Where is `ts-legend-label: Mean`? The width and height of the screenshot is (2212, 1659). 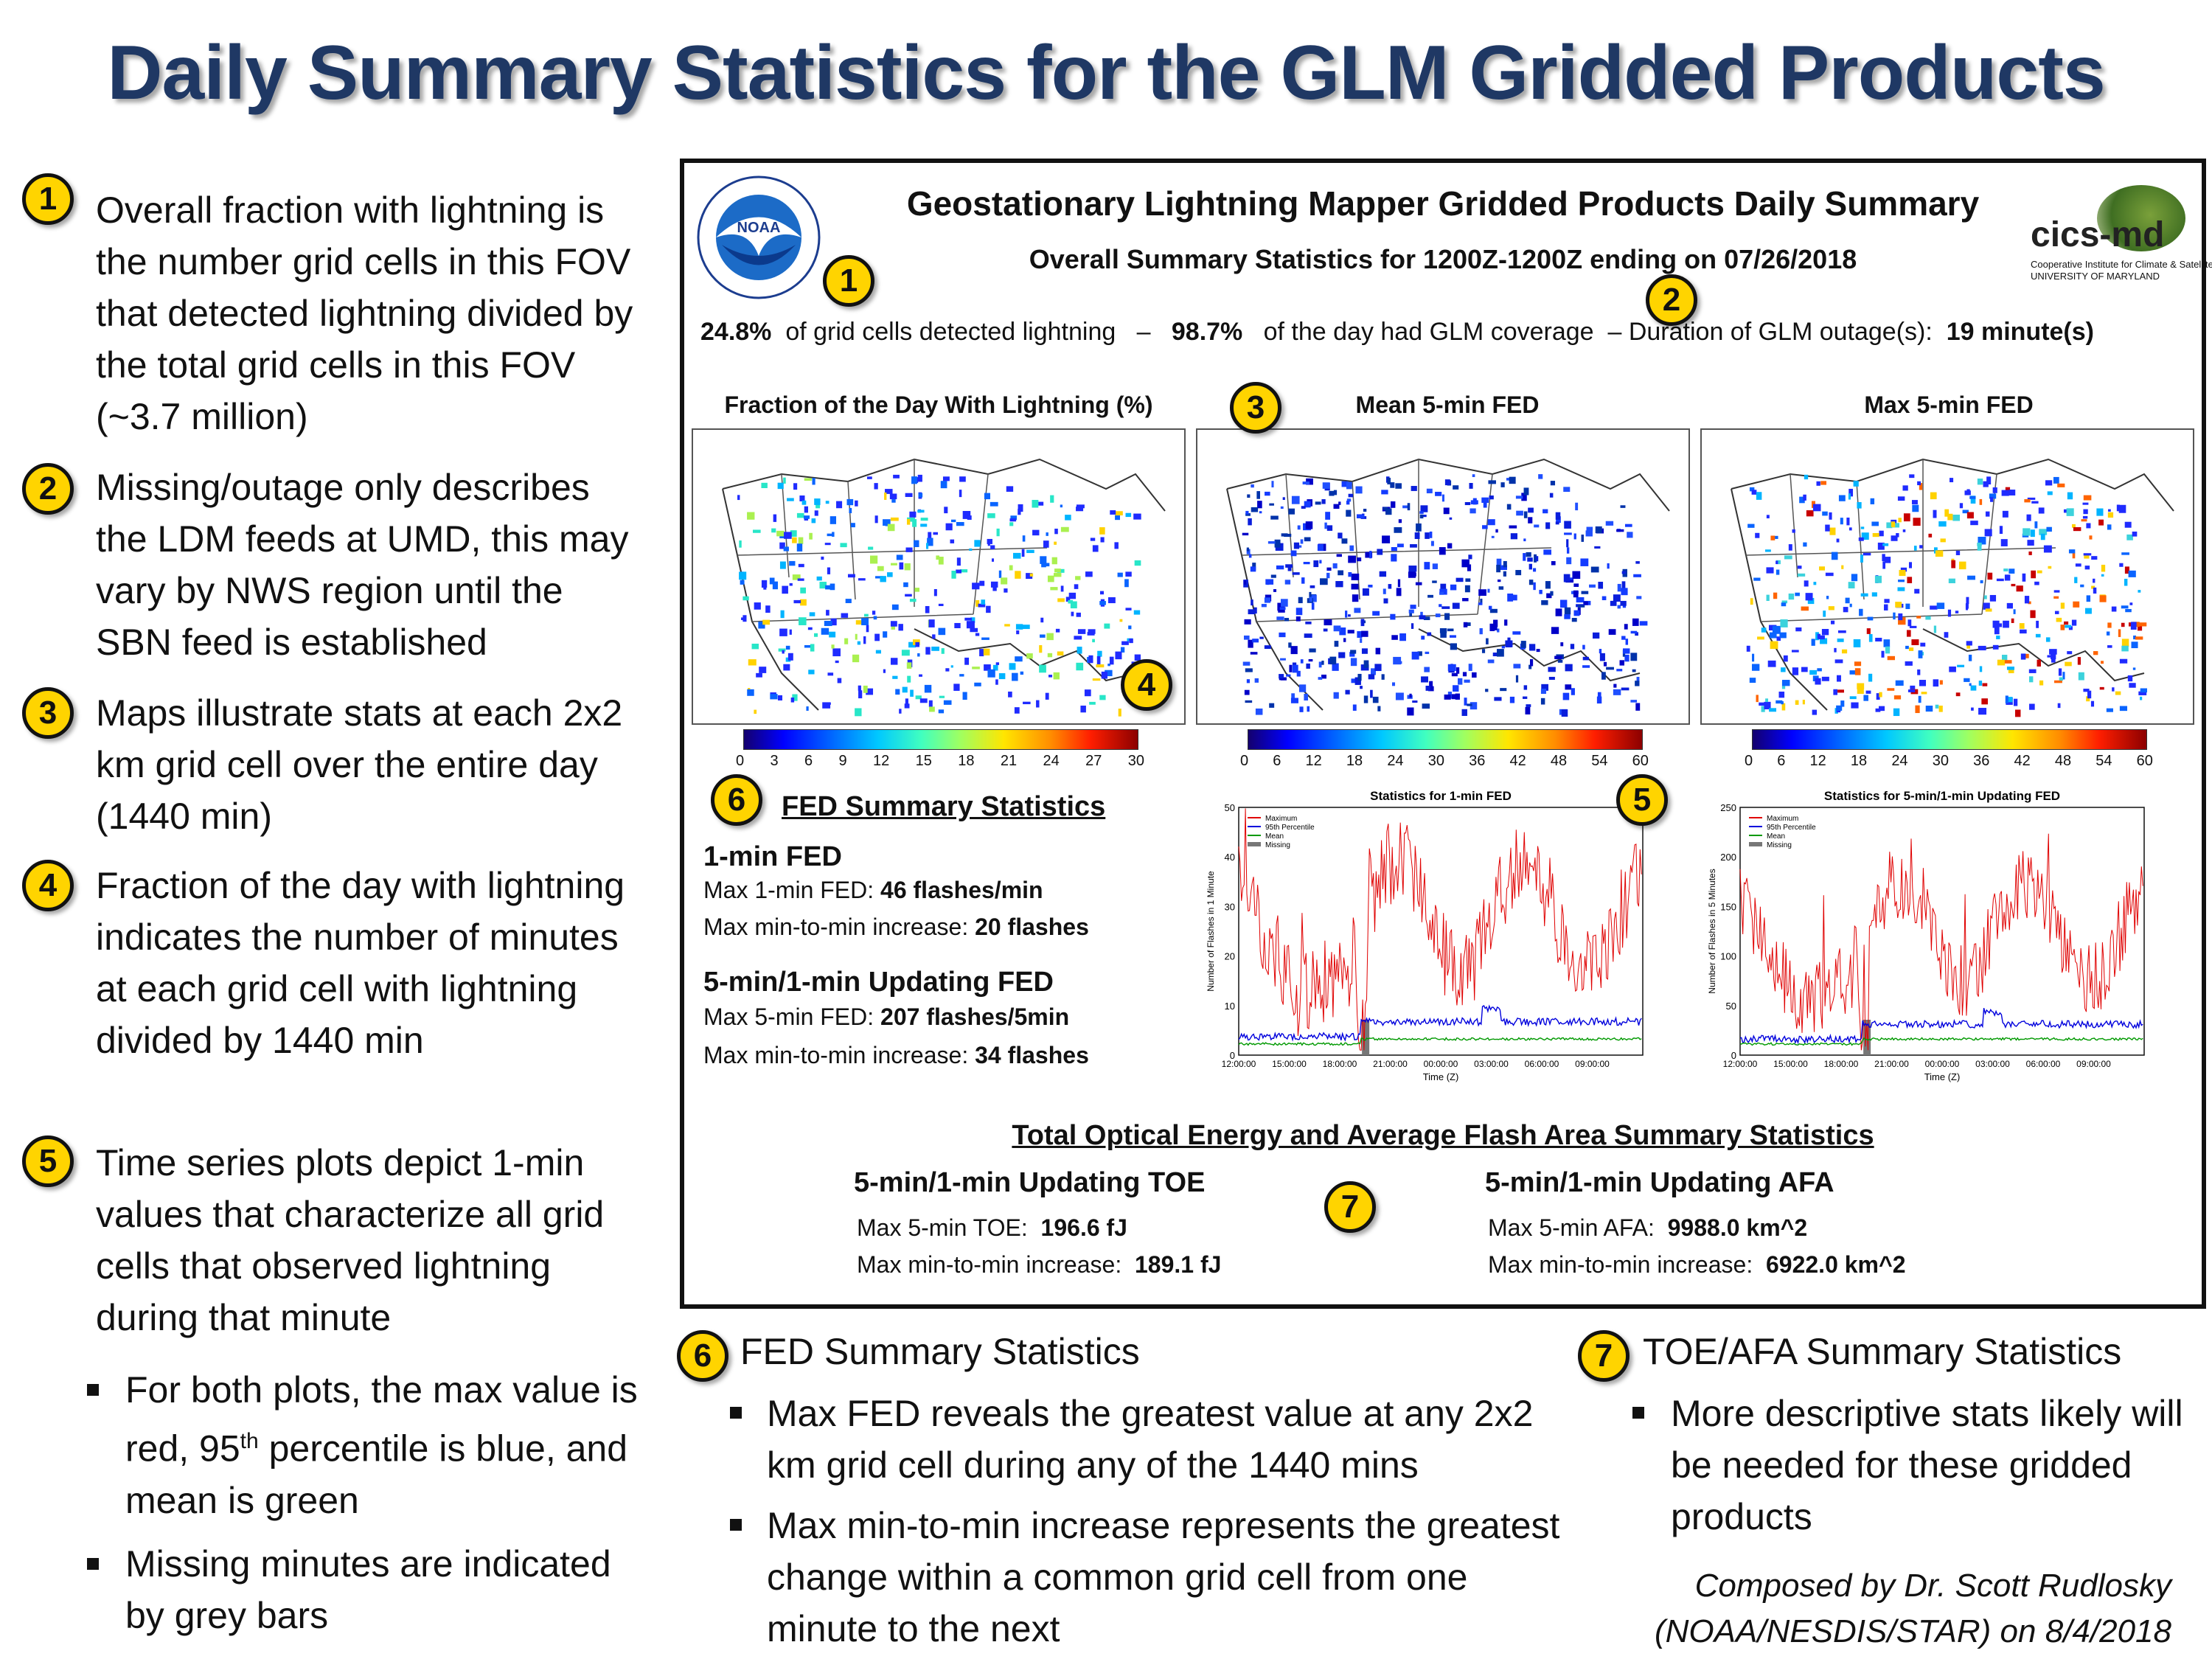 ts-legend-label: Mean is located at coordinates (1776, 836).